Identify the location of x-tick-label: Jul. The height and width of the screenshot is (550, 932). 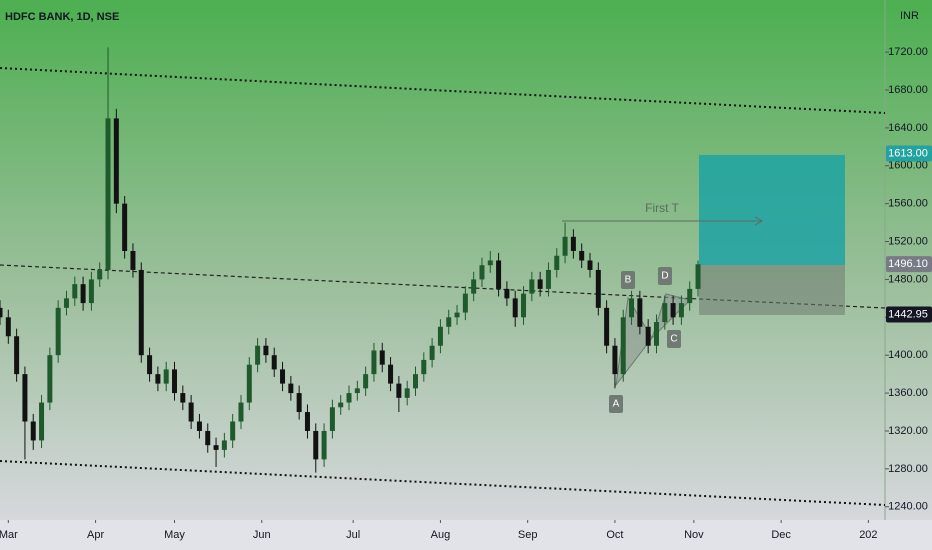
(353, 535).